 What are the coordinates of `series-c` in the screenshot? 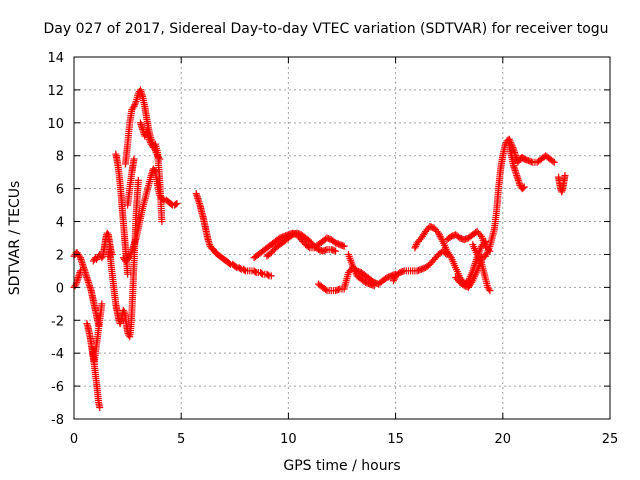 It's located at (93, 365).